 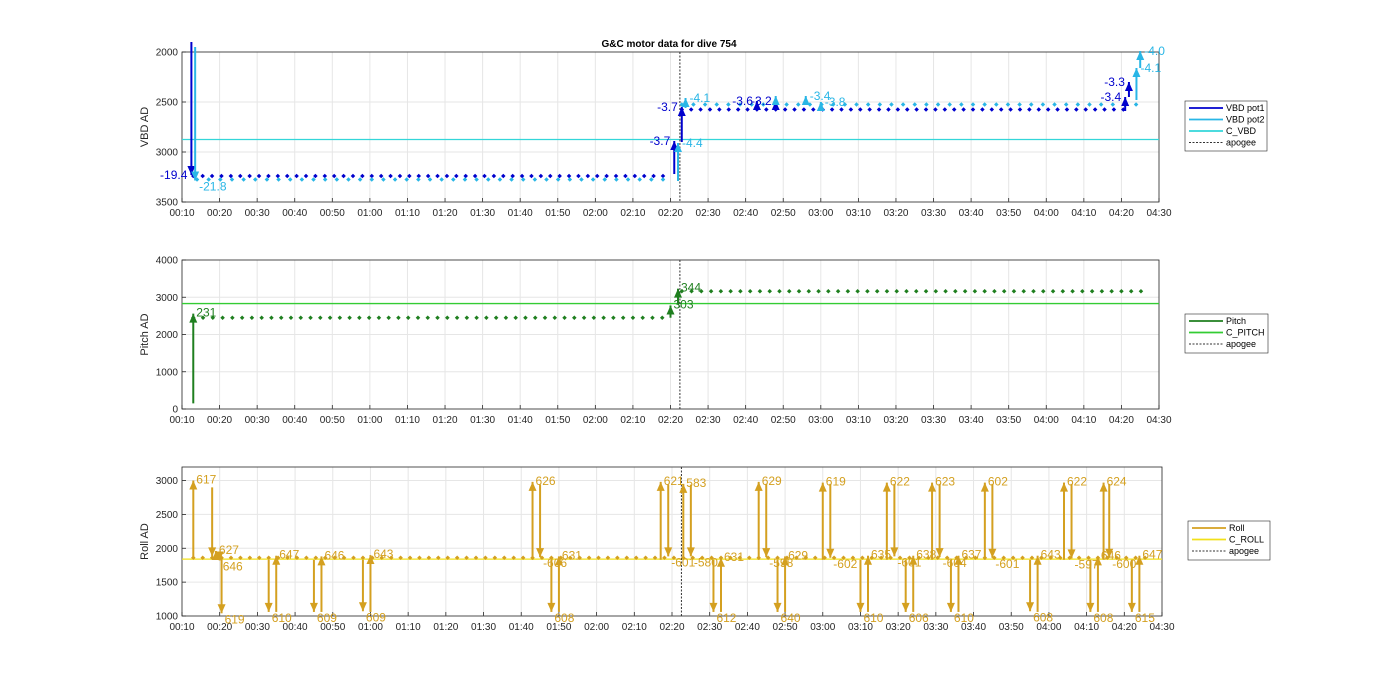 I want to click on y-tick-label: 3000, so click(x=167, y=153).